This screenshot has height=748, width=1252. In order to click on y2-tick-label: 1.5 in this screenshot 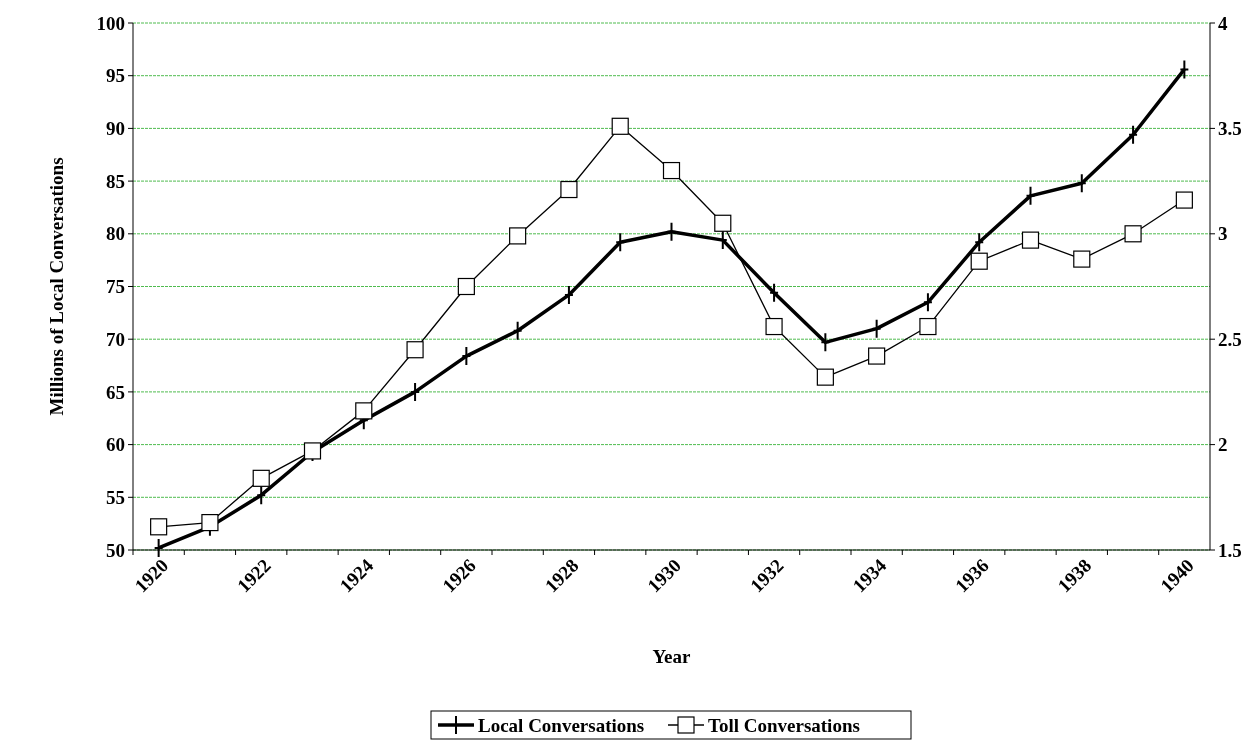, I will do `click(1230, 550)`.